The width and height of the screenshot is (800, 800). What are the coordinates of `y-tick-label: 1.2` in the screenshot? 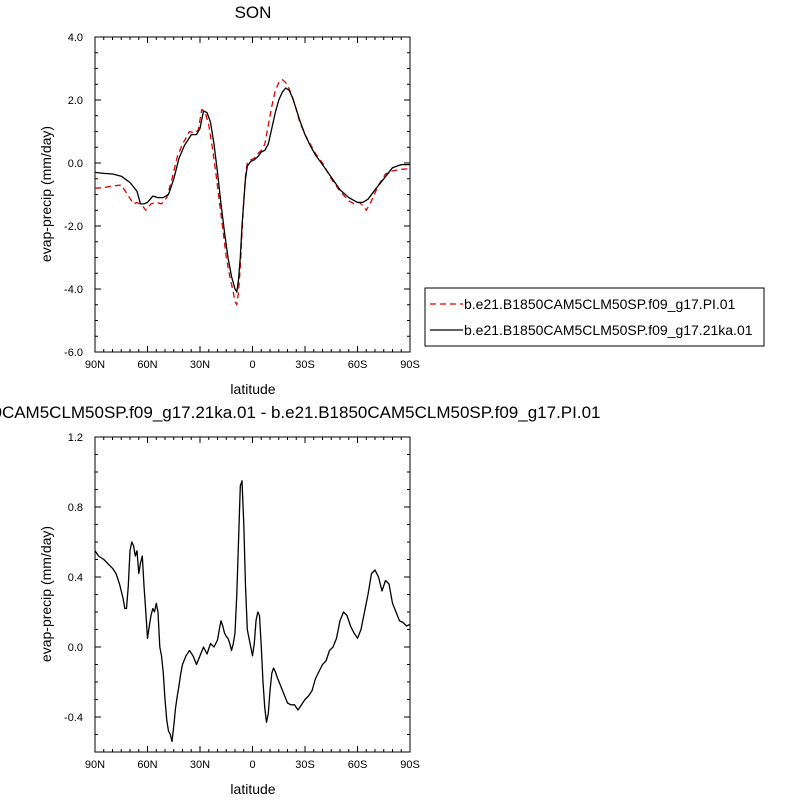 It's located at (75, 438).